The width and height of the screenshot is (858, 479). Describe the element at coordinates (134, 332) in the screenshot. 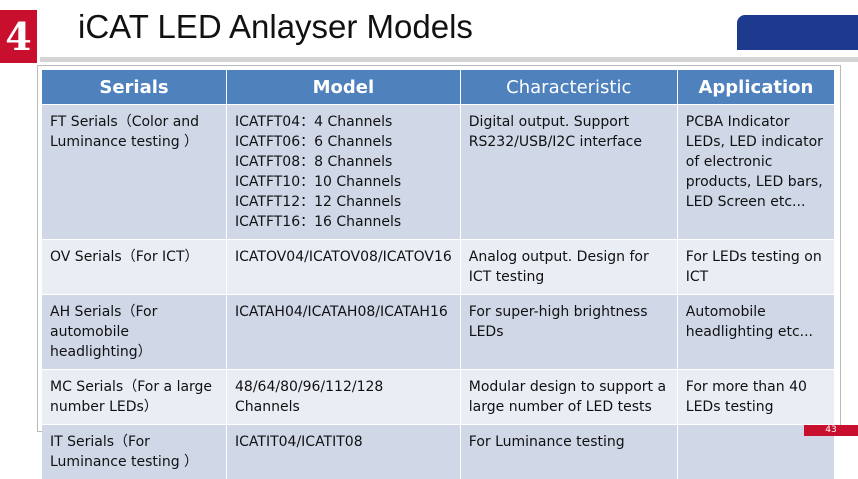

I see `table-cell: AH Serials（For automobile headlighting）` at that location.